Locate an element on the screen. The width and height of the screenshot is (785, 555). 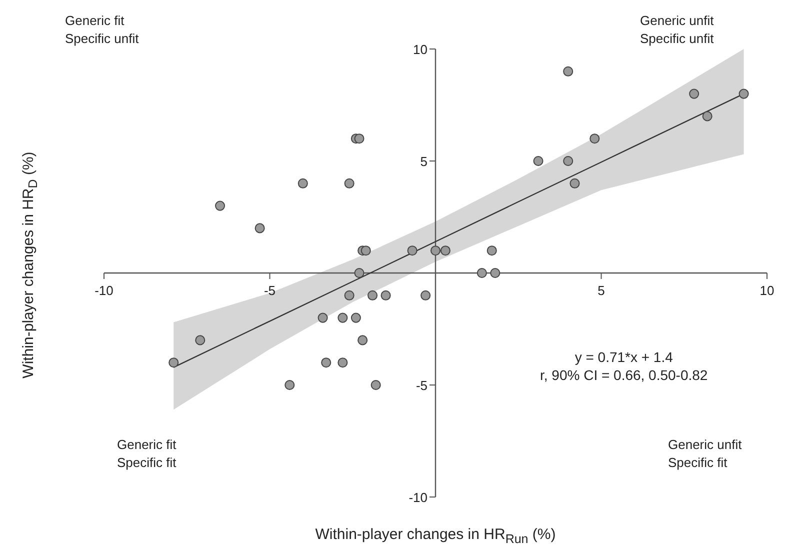
x-tick-label: -5 is located at coordinates (270, 290).